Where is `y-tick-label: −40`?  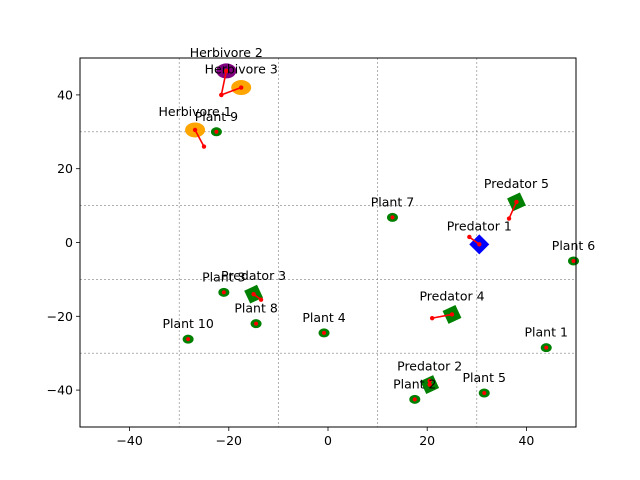
y-tick-label: −40 is located at coordinates (60, 390).